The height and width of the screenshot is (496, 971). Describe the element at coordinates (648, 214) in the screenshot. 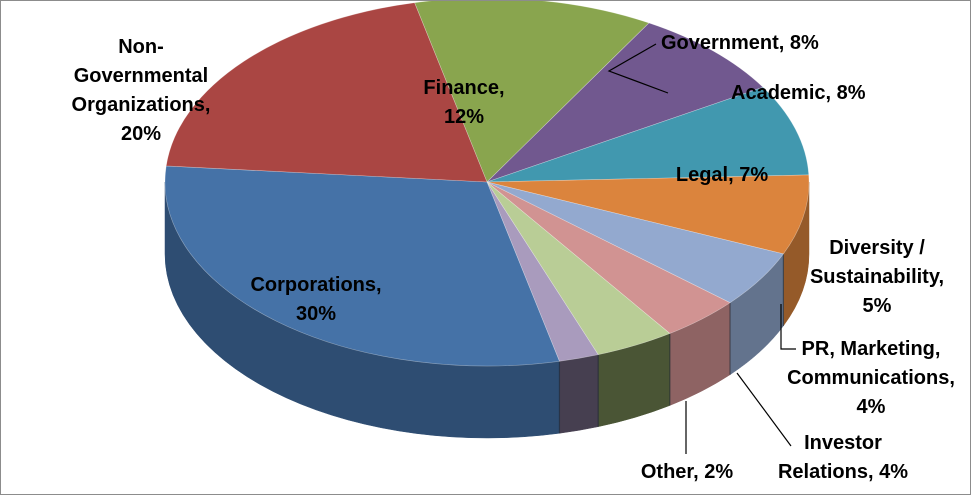

I see `pie-slice-legal` at that location.